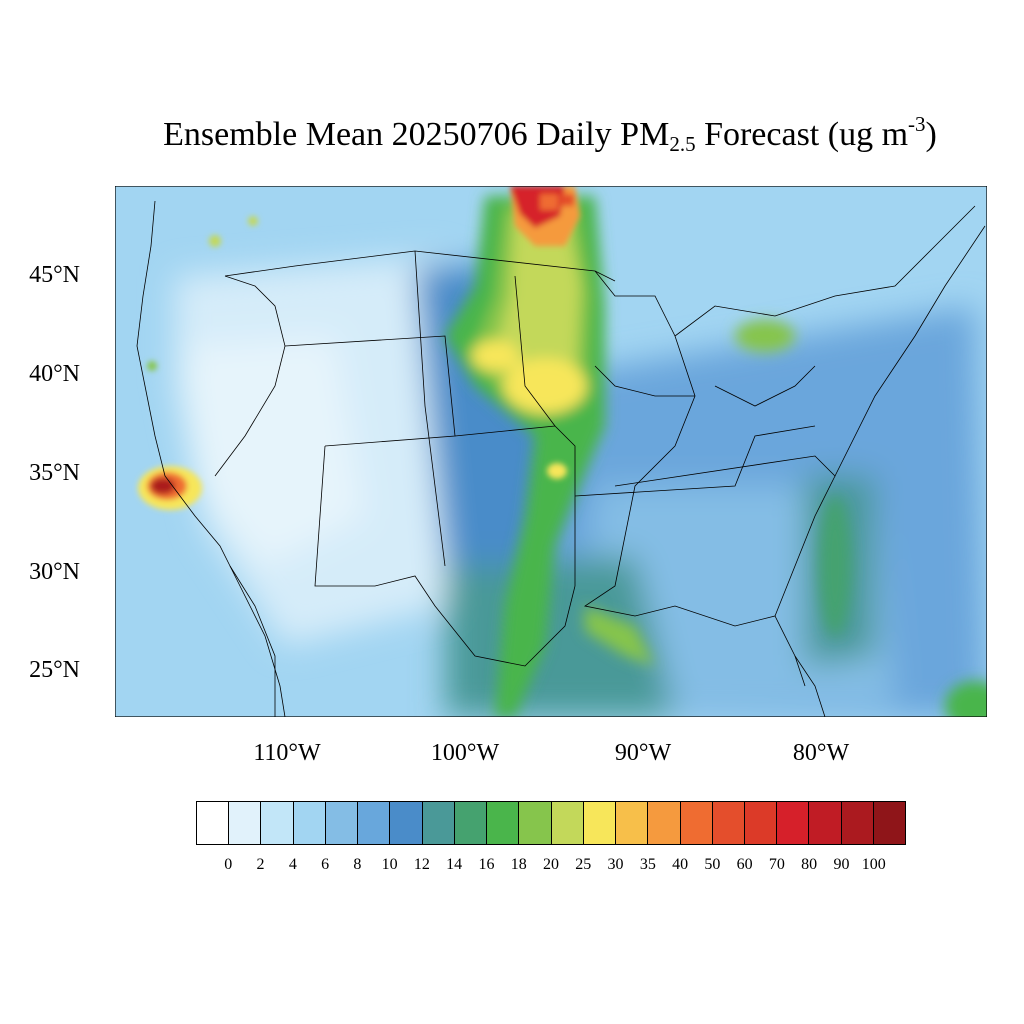  I want to click on colorbar-label: 16, so click(486, 864).